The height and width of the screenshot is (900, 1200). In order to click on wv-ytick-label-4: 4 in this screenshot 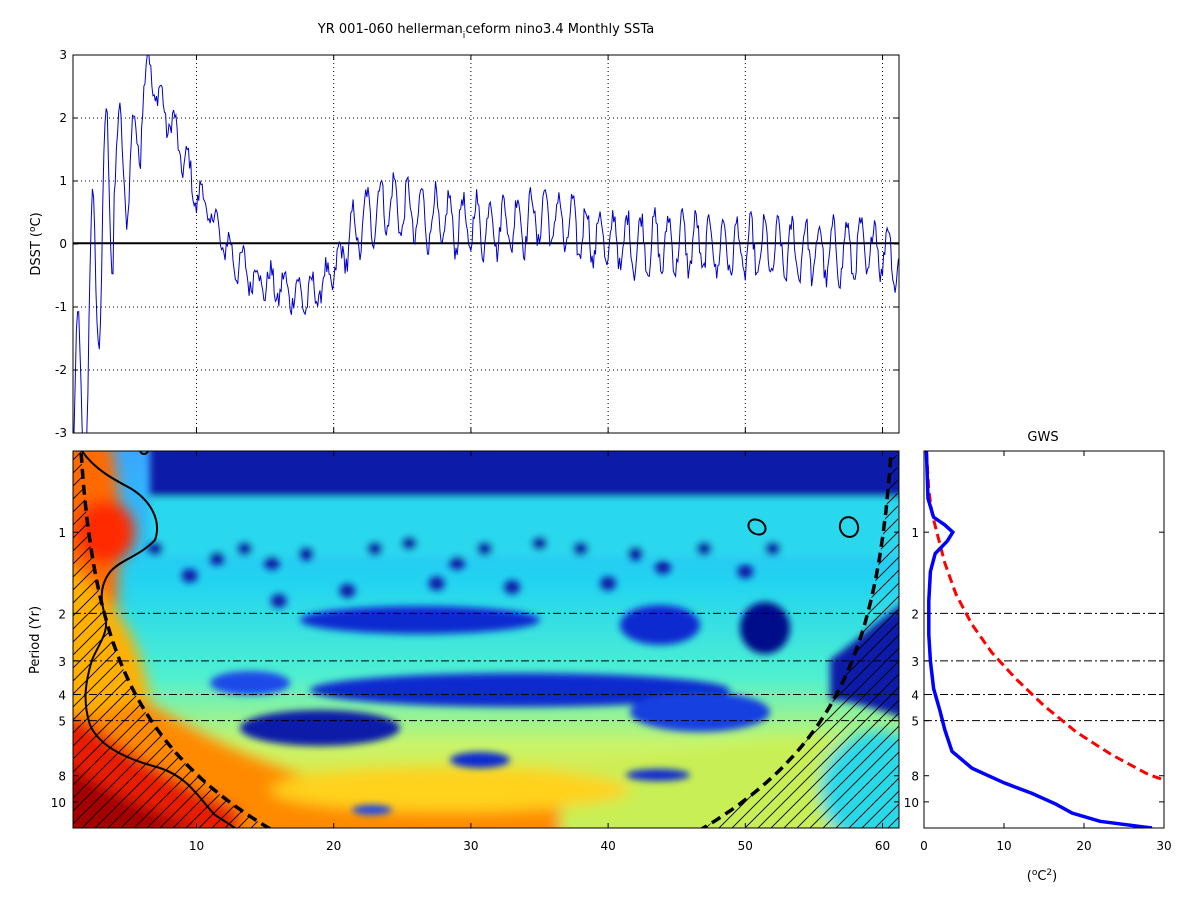, I will do `click(62, 696)`.